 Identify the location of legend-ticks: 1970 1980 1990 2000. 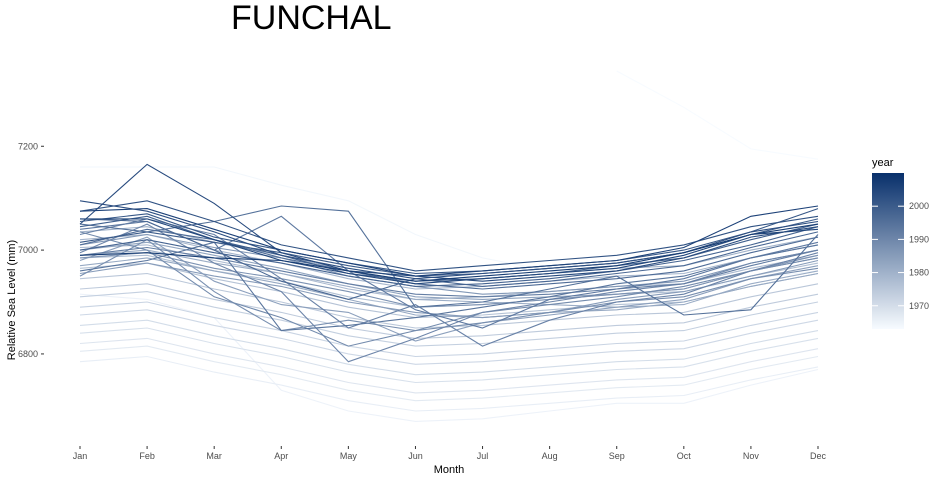
(900, 256).